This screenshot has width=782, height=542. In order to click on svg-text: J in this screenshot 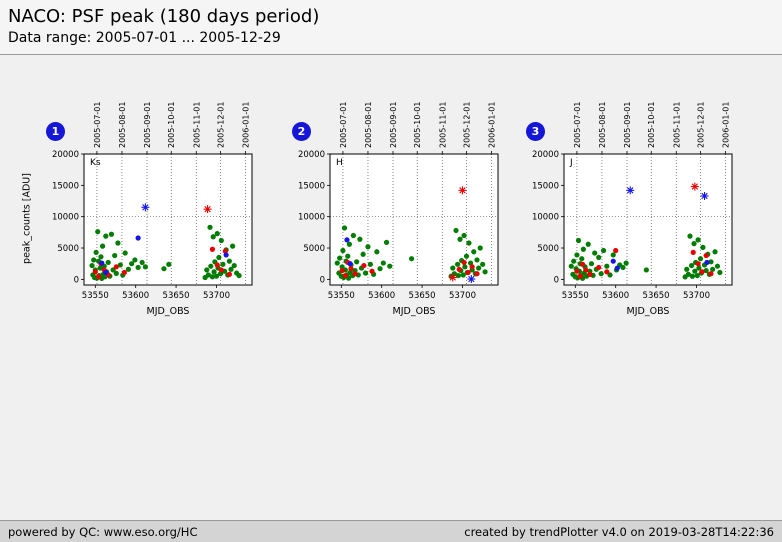, I will do `click(571, 163)`.